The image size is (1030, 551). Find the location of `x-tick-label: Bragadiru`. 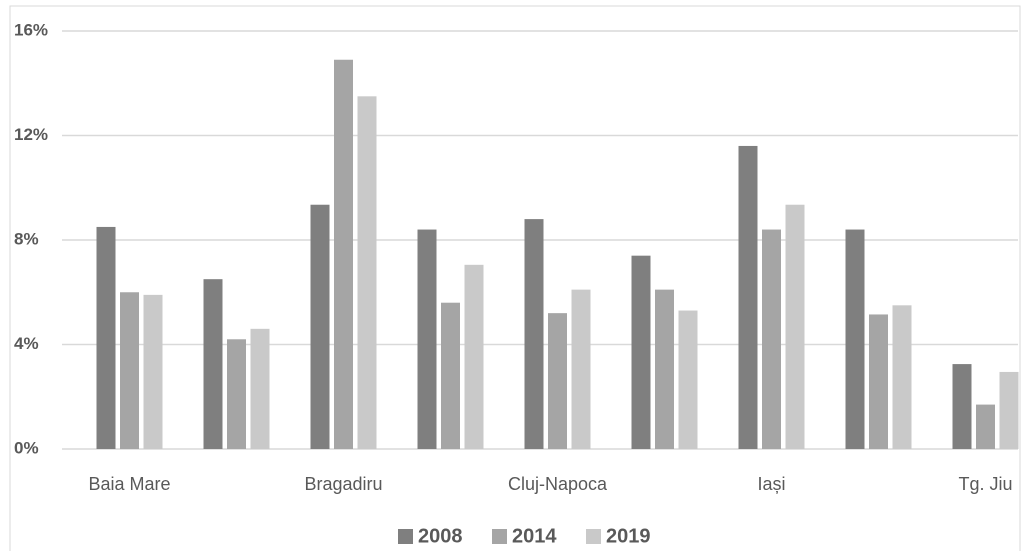

x-tick-label: Bragadiru is located at coordinates (343, 484).